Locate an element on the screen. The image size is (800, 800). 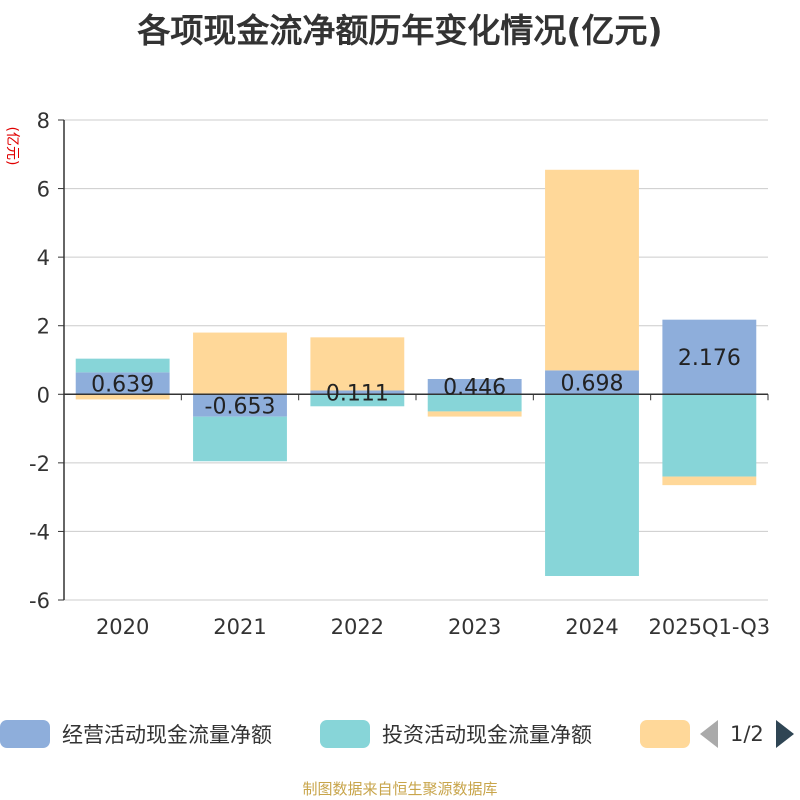
data-label: 0.639 is located at coordinates (122, 384).